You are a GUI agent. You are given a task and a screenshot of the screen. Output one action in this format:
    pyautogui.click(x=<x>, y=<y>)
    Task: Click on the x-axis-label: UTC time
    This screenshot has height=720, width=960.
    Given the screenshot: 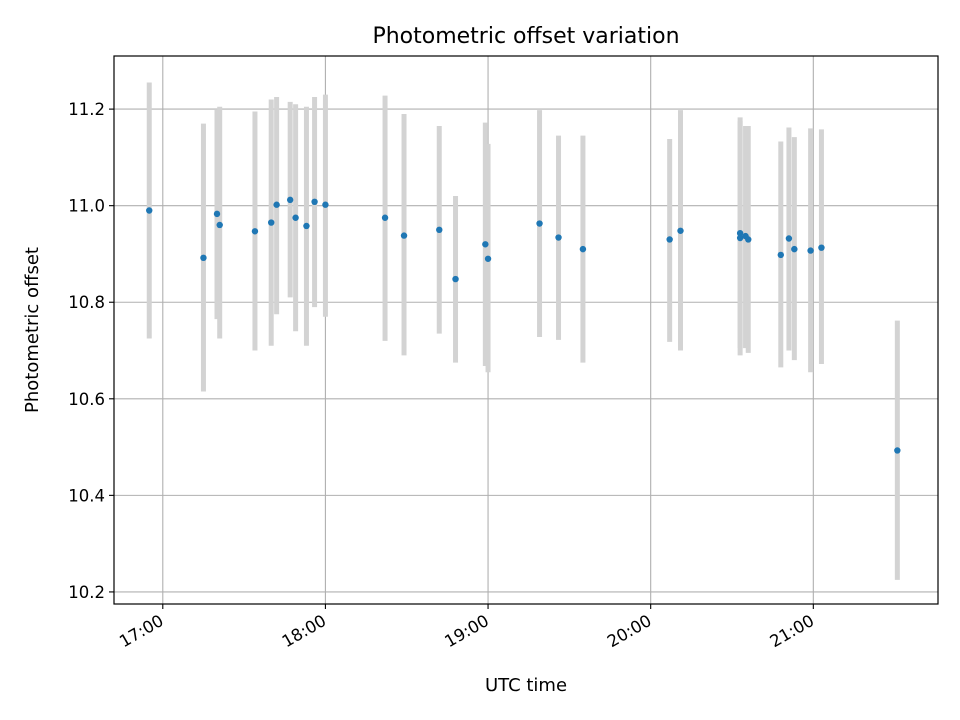 What is the action you would take?
    pyautogui.click(x=526, y=685)
    